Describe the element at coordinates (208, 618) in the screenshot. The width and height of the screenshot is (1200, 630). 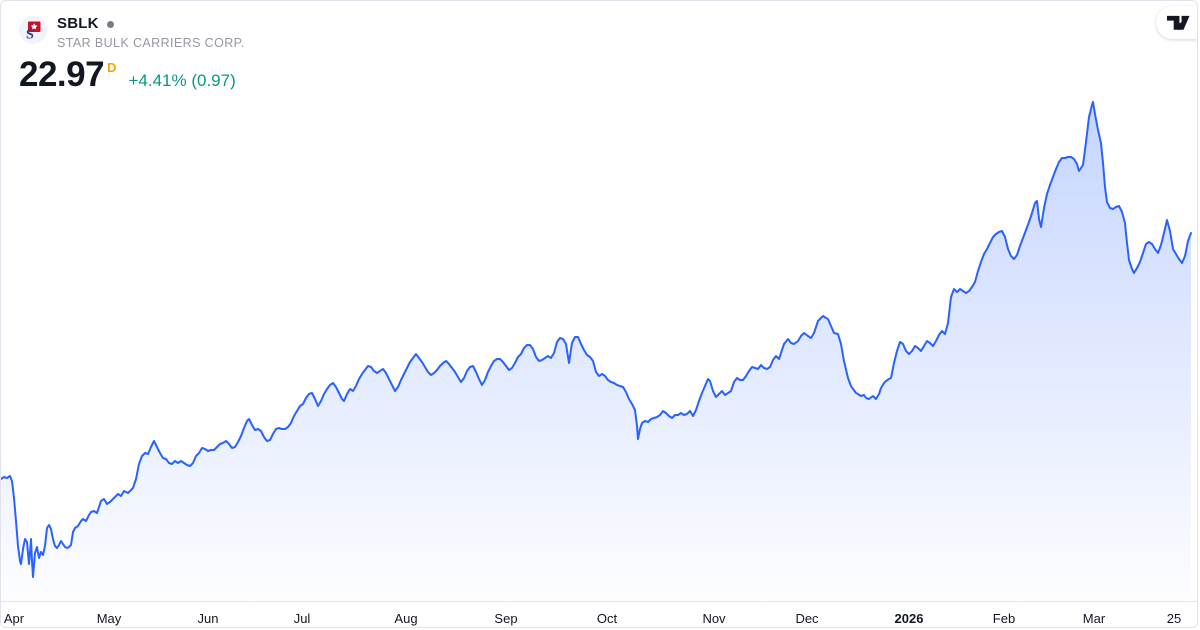
I see `x-axis-label-jun: Jun` at that location.